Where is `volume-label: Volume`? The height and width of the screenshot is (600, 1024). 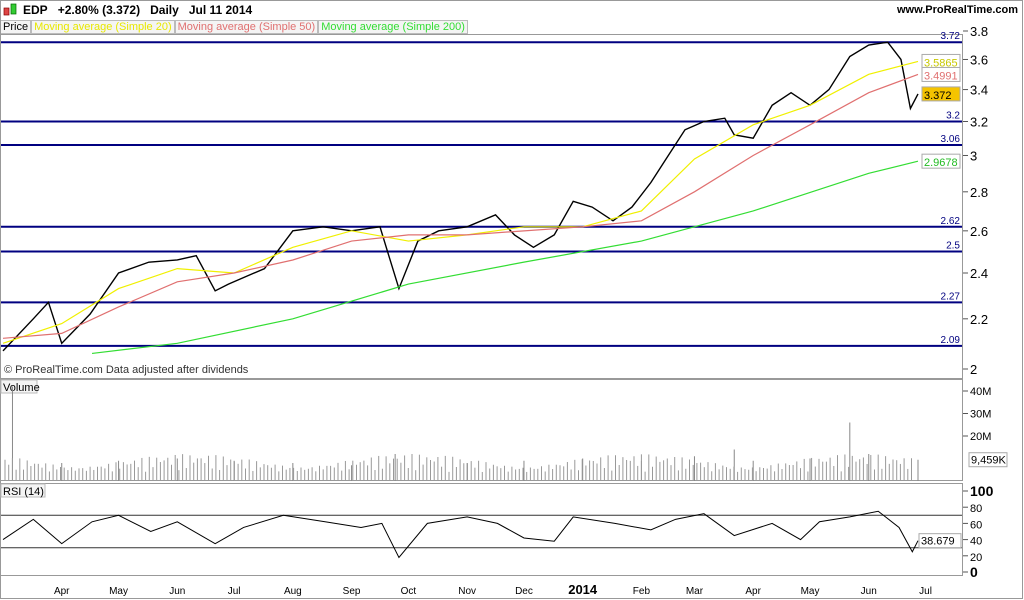
volume-label: Volume is located at coordinates (21, 388).